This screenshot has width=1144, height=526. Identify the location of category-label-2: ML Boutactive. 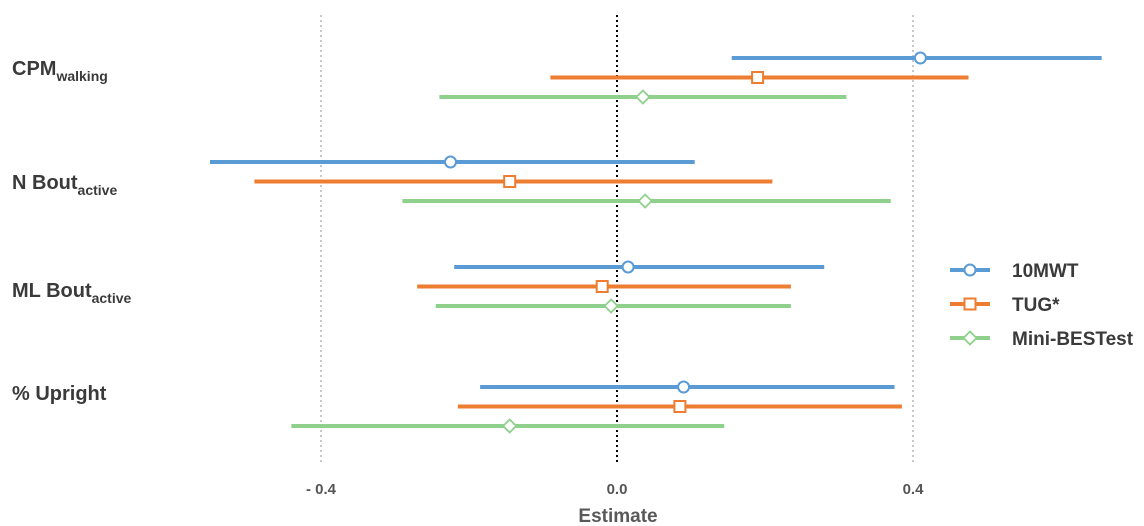
(72, 293).